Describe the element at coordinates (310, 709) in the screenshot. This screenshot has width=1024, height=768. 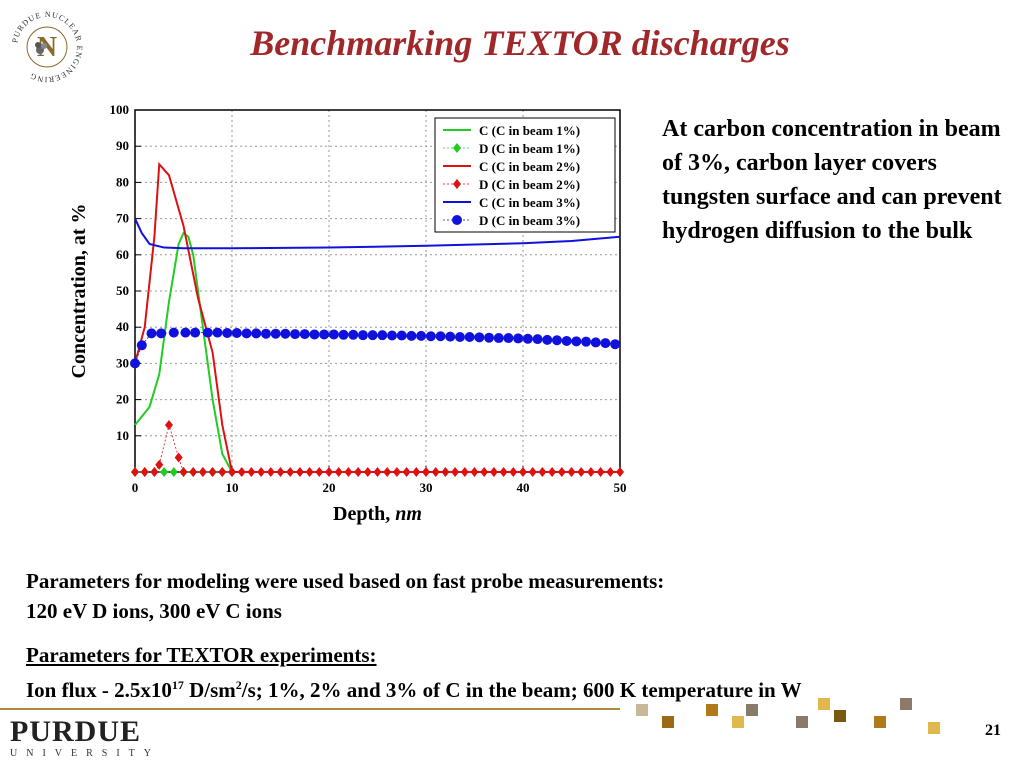
I see `footer-divider` at that location.